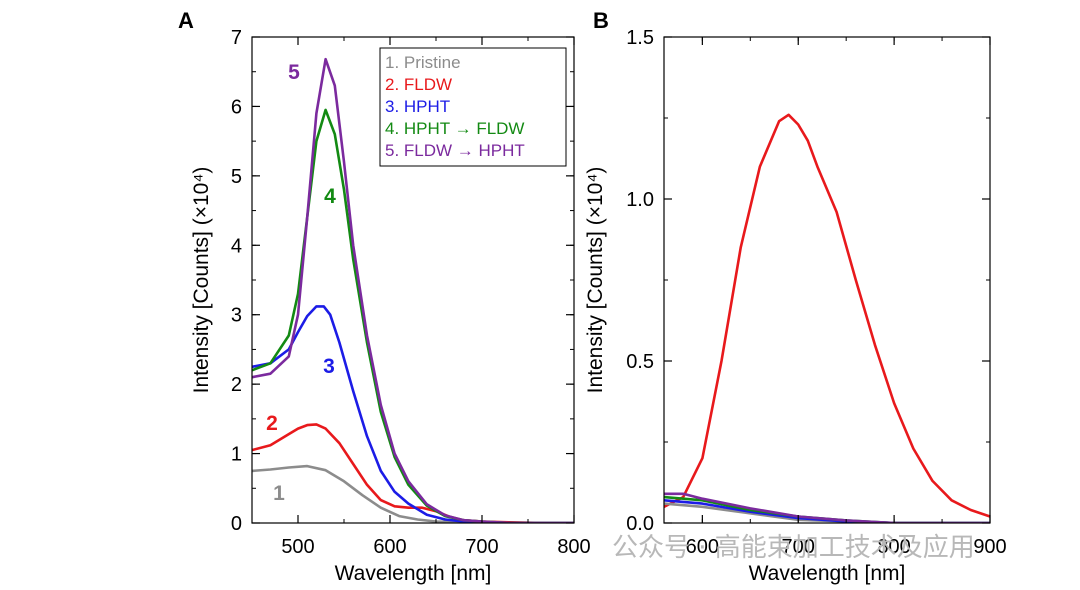  Describe the element at coordinates (186, 20) in the screenshot. I see `panel-letter: A` at that location.